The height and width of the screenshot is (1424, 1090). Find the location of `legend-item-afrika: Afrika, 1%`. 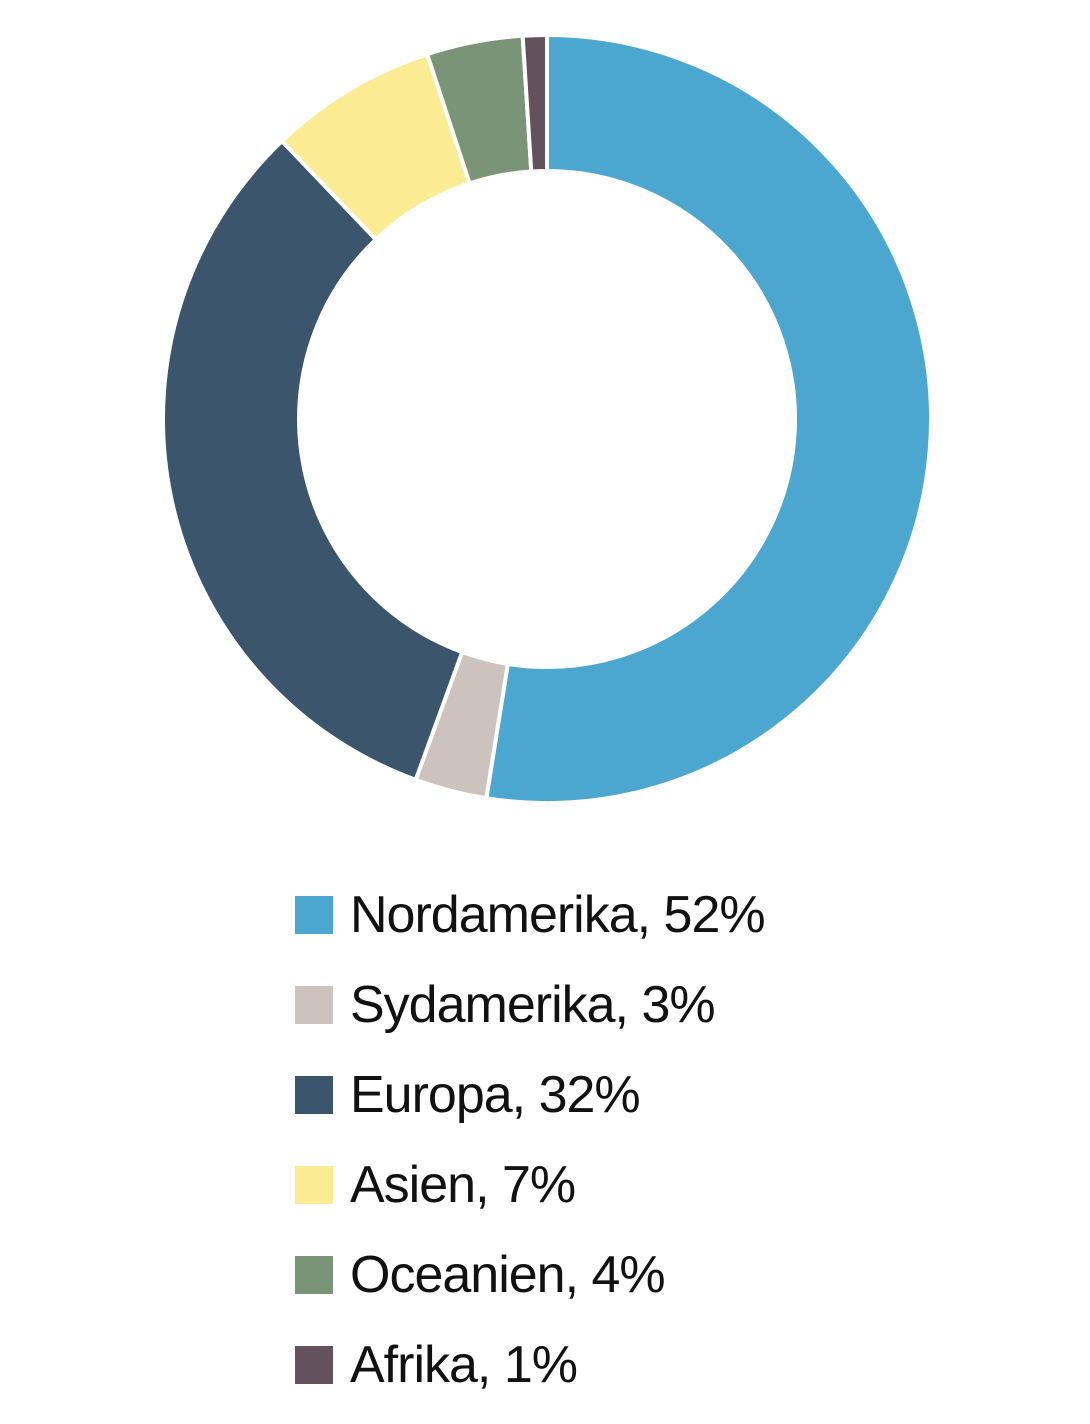

legend-item-afrika: Afrika, 1% is located at coordinates (675, 1365).